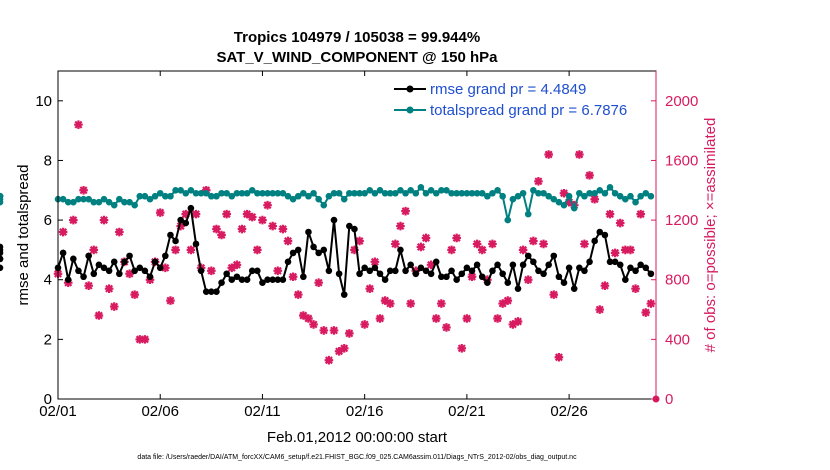 This screenshot has height=470, width=830. Describe the element at coordinates (681, 101) in the screenshot. I see `y2-tick-label: 2000` at that location.